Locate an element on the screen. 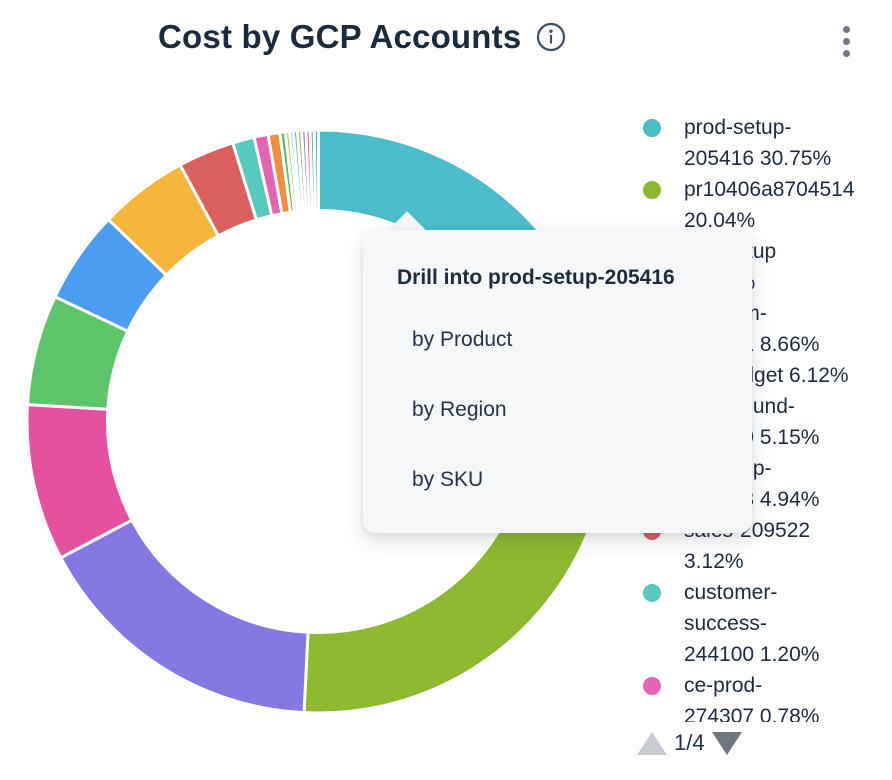 The height and width of the screenshot is (780, 892). legend-pagination: 1/4 is located at coordinates (689, 743).